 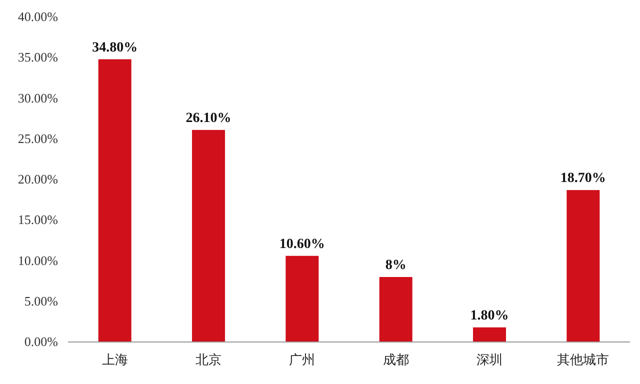 What do you see at coordinates (209, 359) in the screenshot?
I see `x-tick-label: 北京` at bounding box center [209, 359].